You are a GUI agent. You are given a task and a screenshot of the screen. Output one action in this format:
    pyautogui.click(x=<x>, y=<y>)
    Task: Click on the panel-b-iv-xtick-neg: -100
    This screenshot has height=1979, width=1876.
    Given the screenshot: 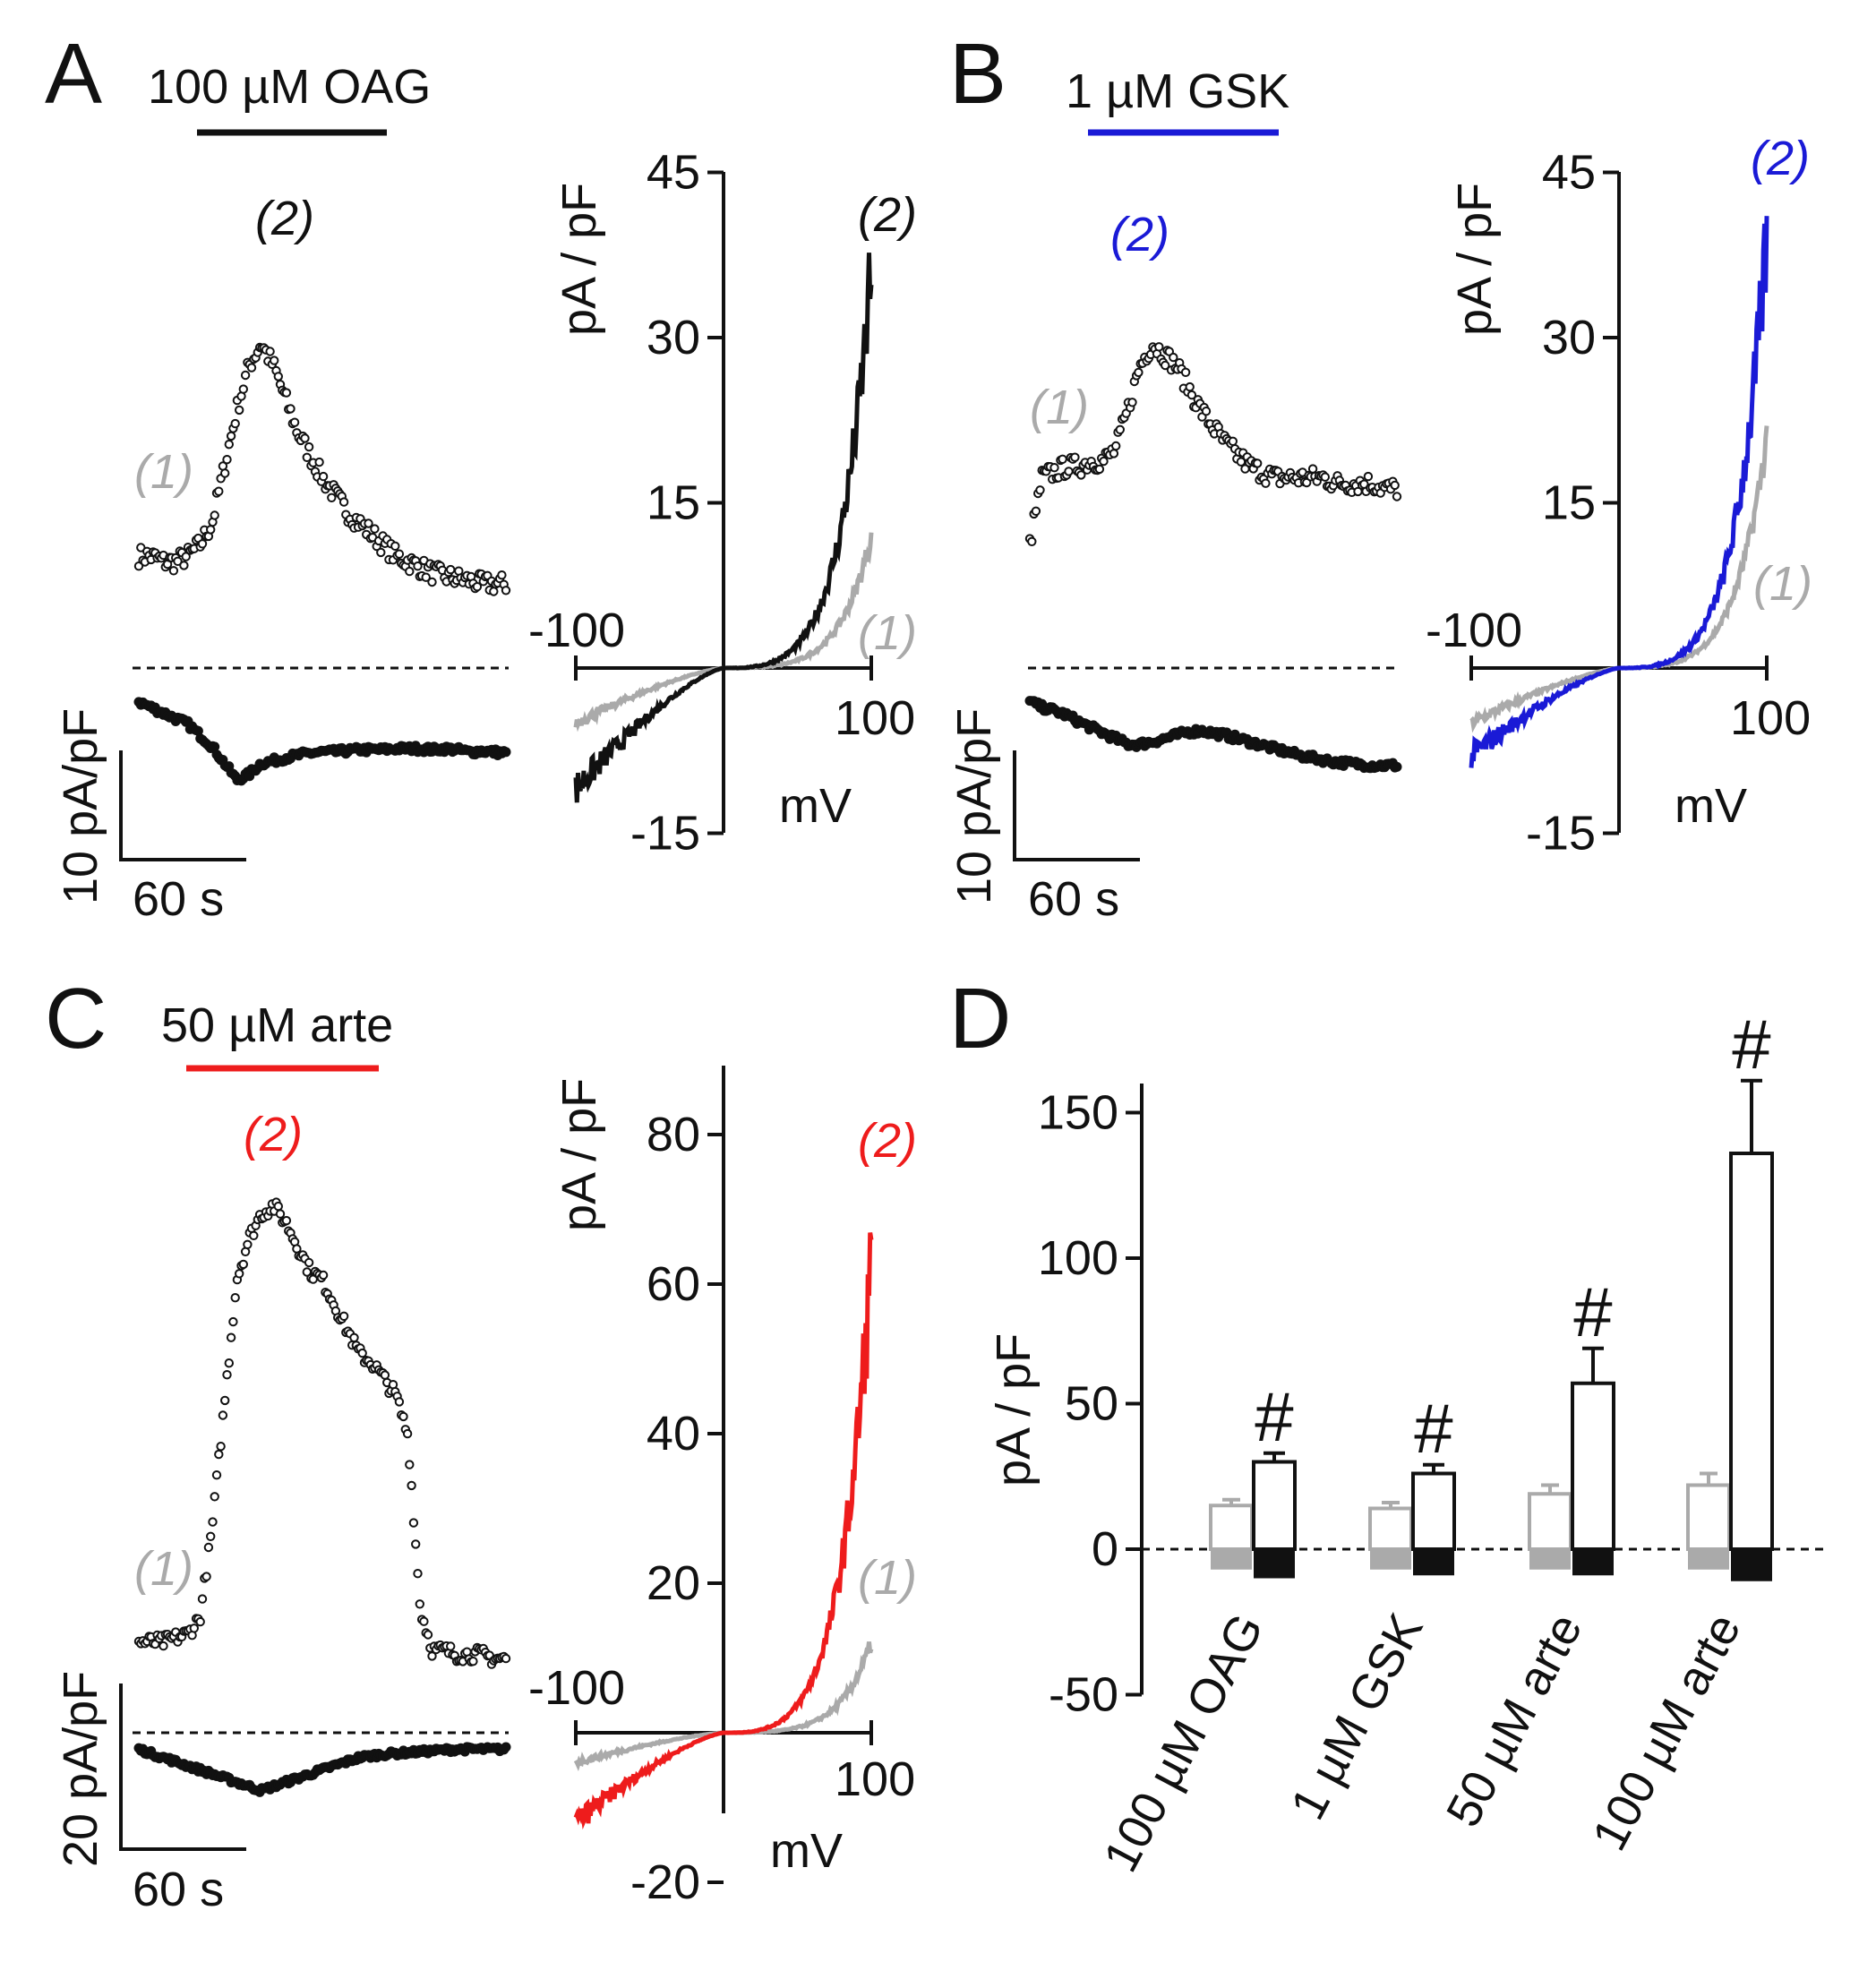 What is the action you would take?
    pyautogui.click(x=1474, y=630)
    